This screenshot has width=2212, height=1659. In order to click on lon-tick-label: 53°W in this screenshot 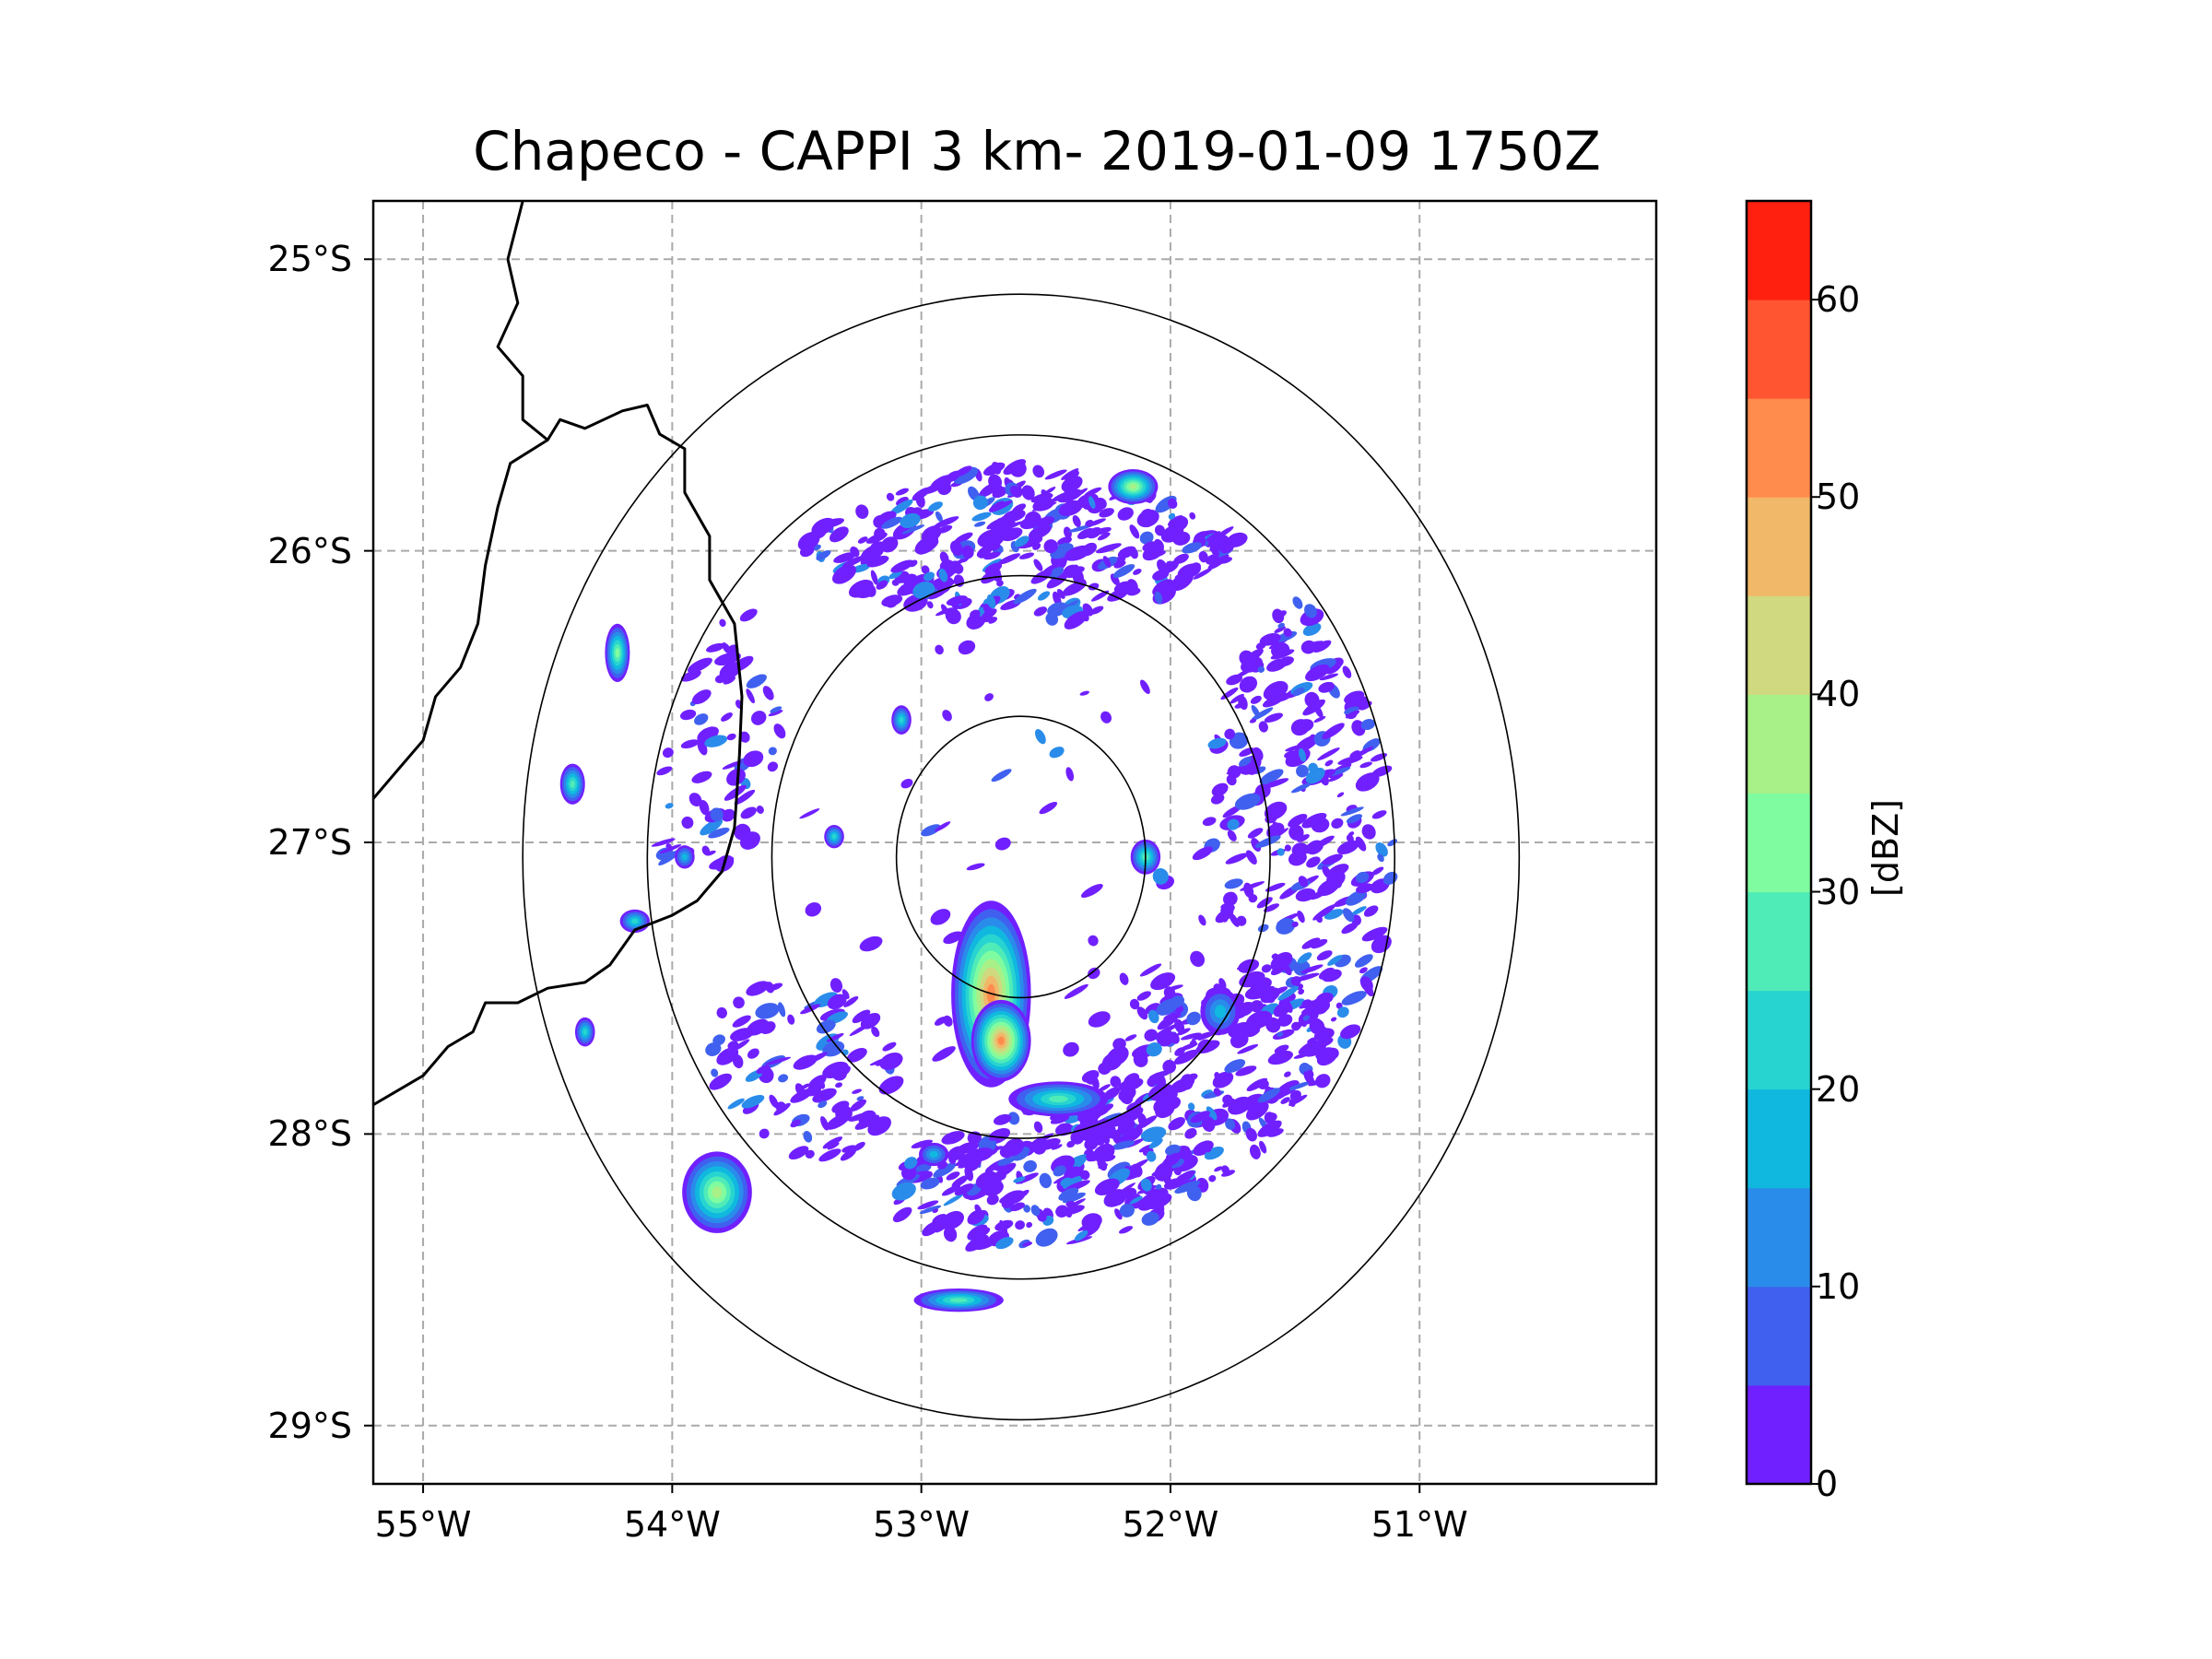, I will do `click(922, 1524)`.